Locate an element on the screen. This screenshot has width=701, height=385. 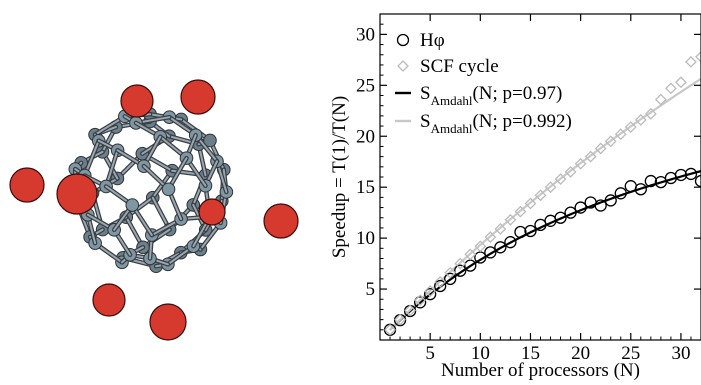
x-axis-label: Number of processors (N) is located at coordinates (540, 370).